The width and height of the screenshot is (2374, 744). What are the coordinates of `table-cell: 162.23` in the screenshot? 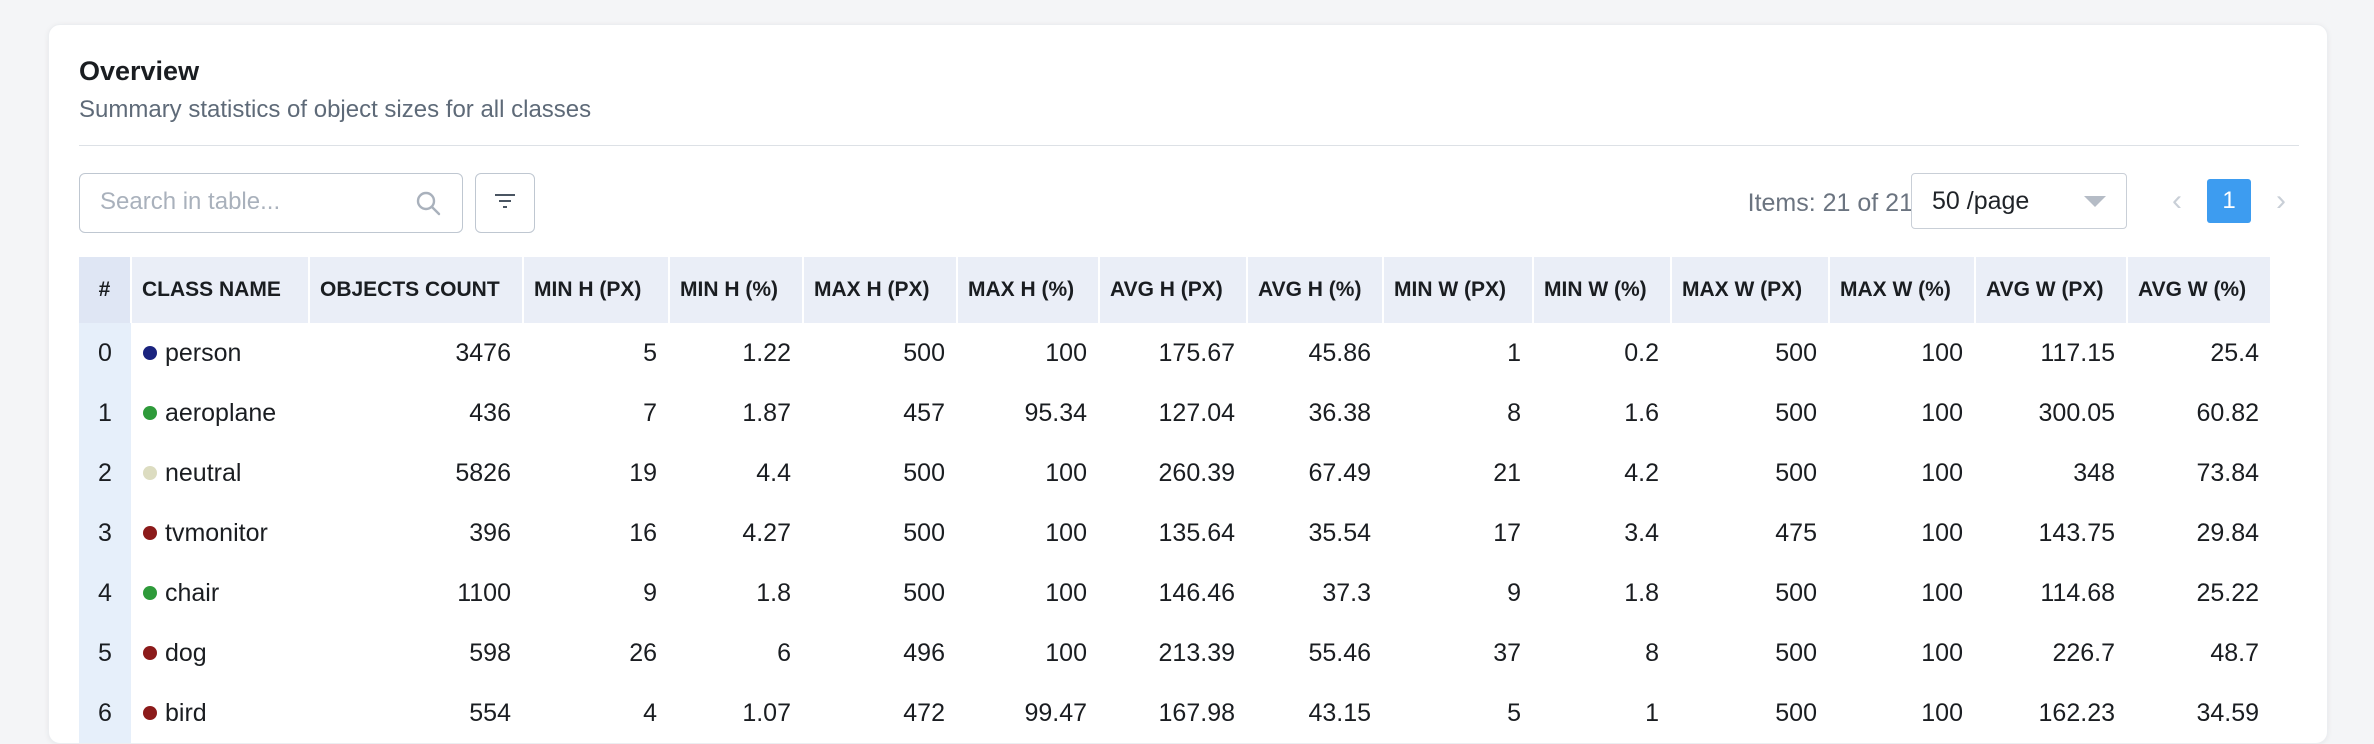 It's located at (2076, 712).